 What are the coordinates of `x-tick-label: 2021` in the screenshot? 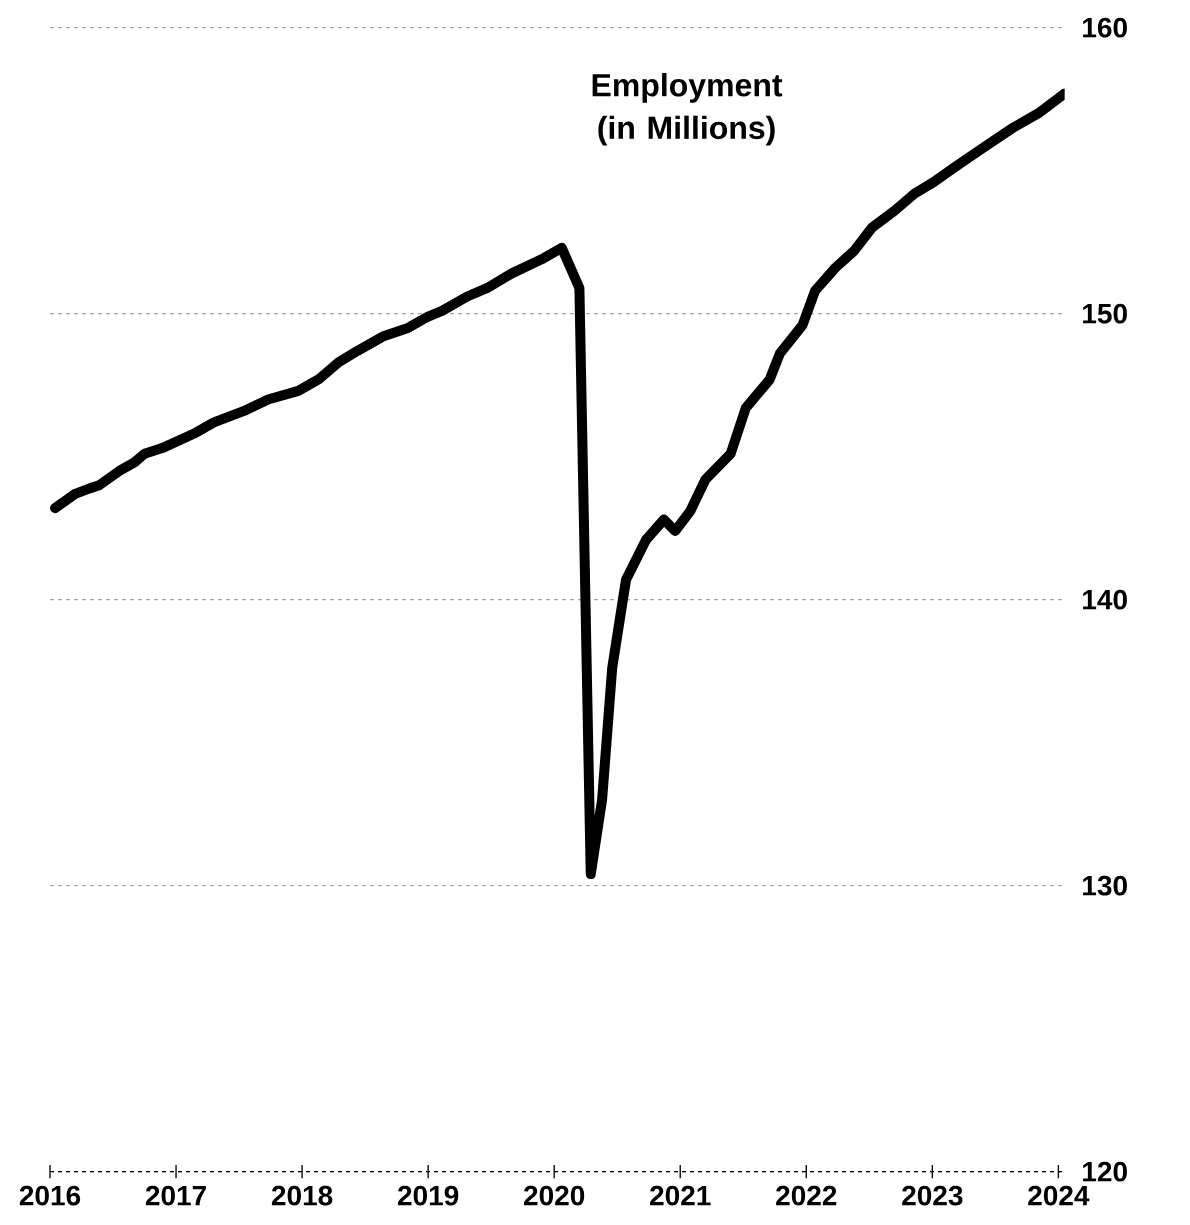 It's located at (680, 1195).